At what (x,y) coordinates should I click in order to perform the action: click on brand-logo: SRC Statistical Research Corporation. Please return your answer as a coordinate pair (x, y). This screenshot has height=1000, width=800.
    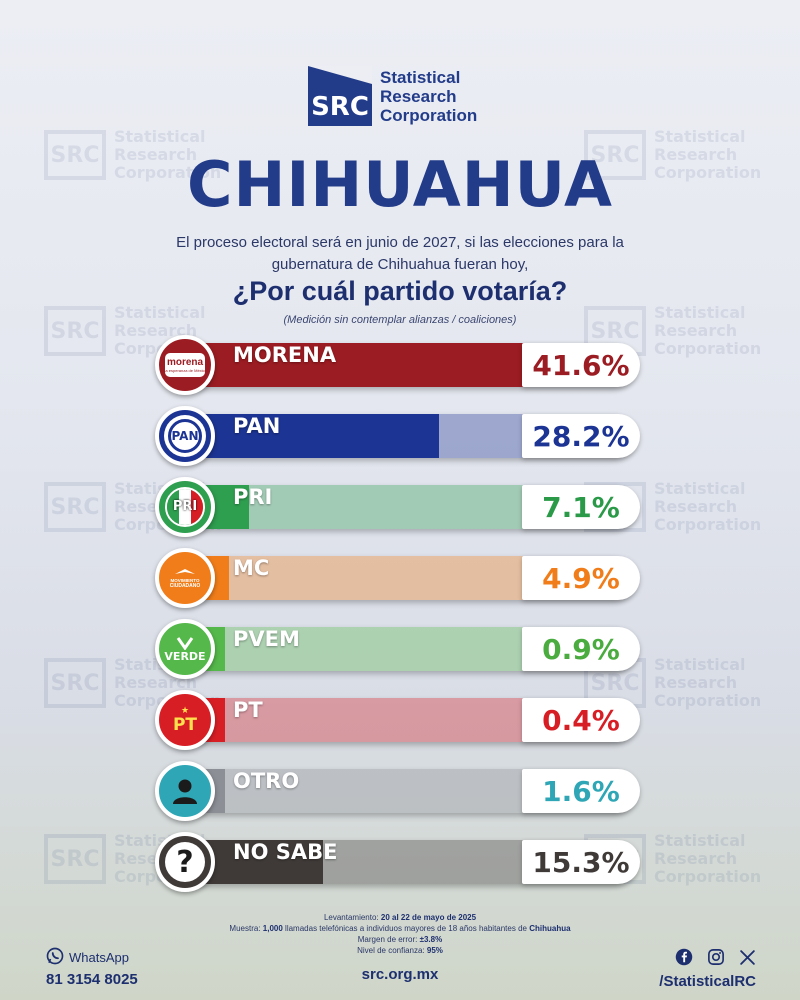
    Looking at the image, I should click on (392, 96).